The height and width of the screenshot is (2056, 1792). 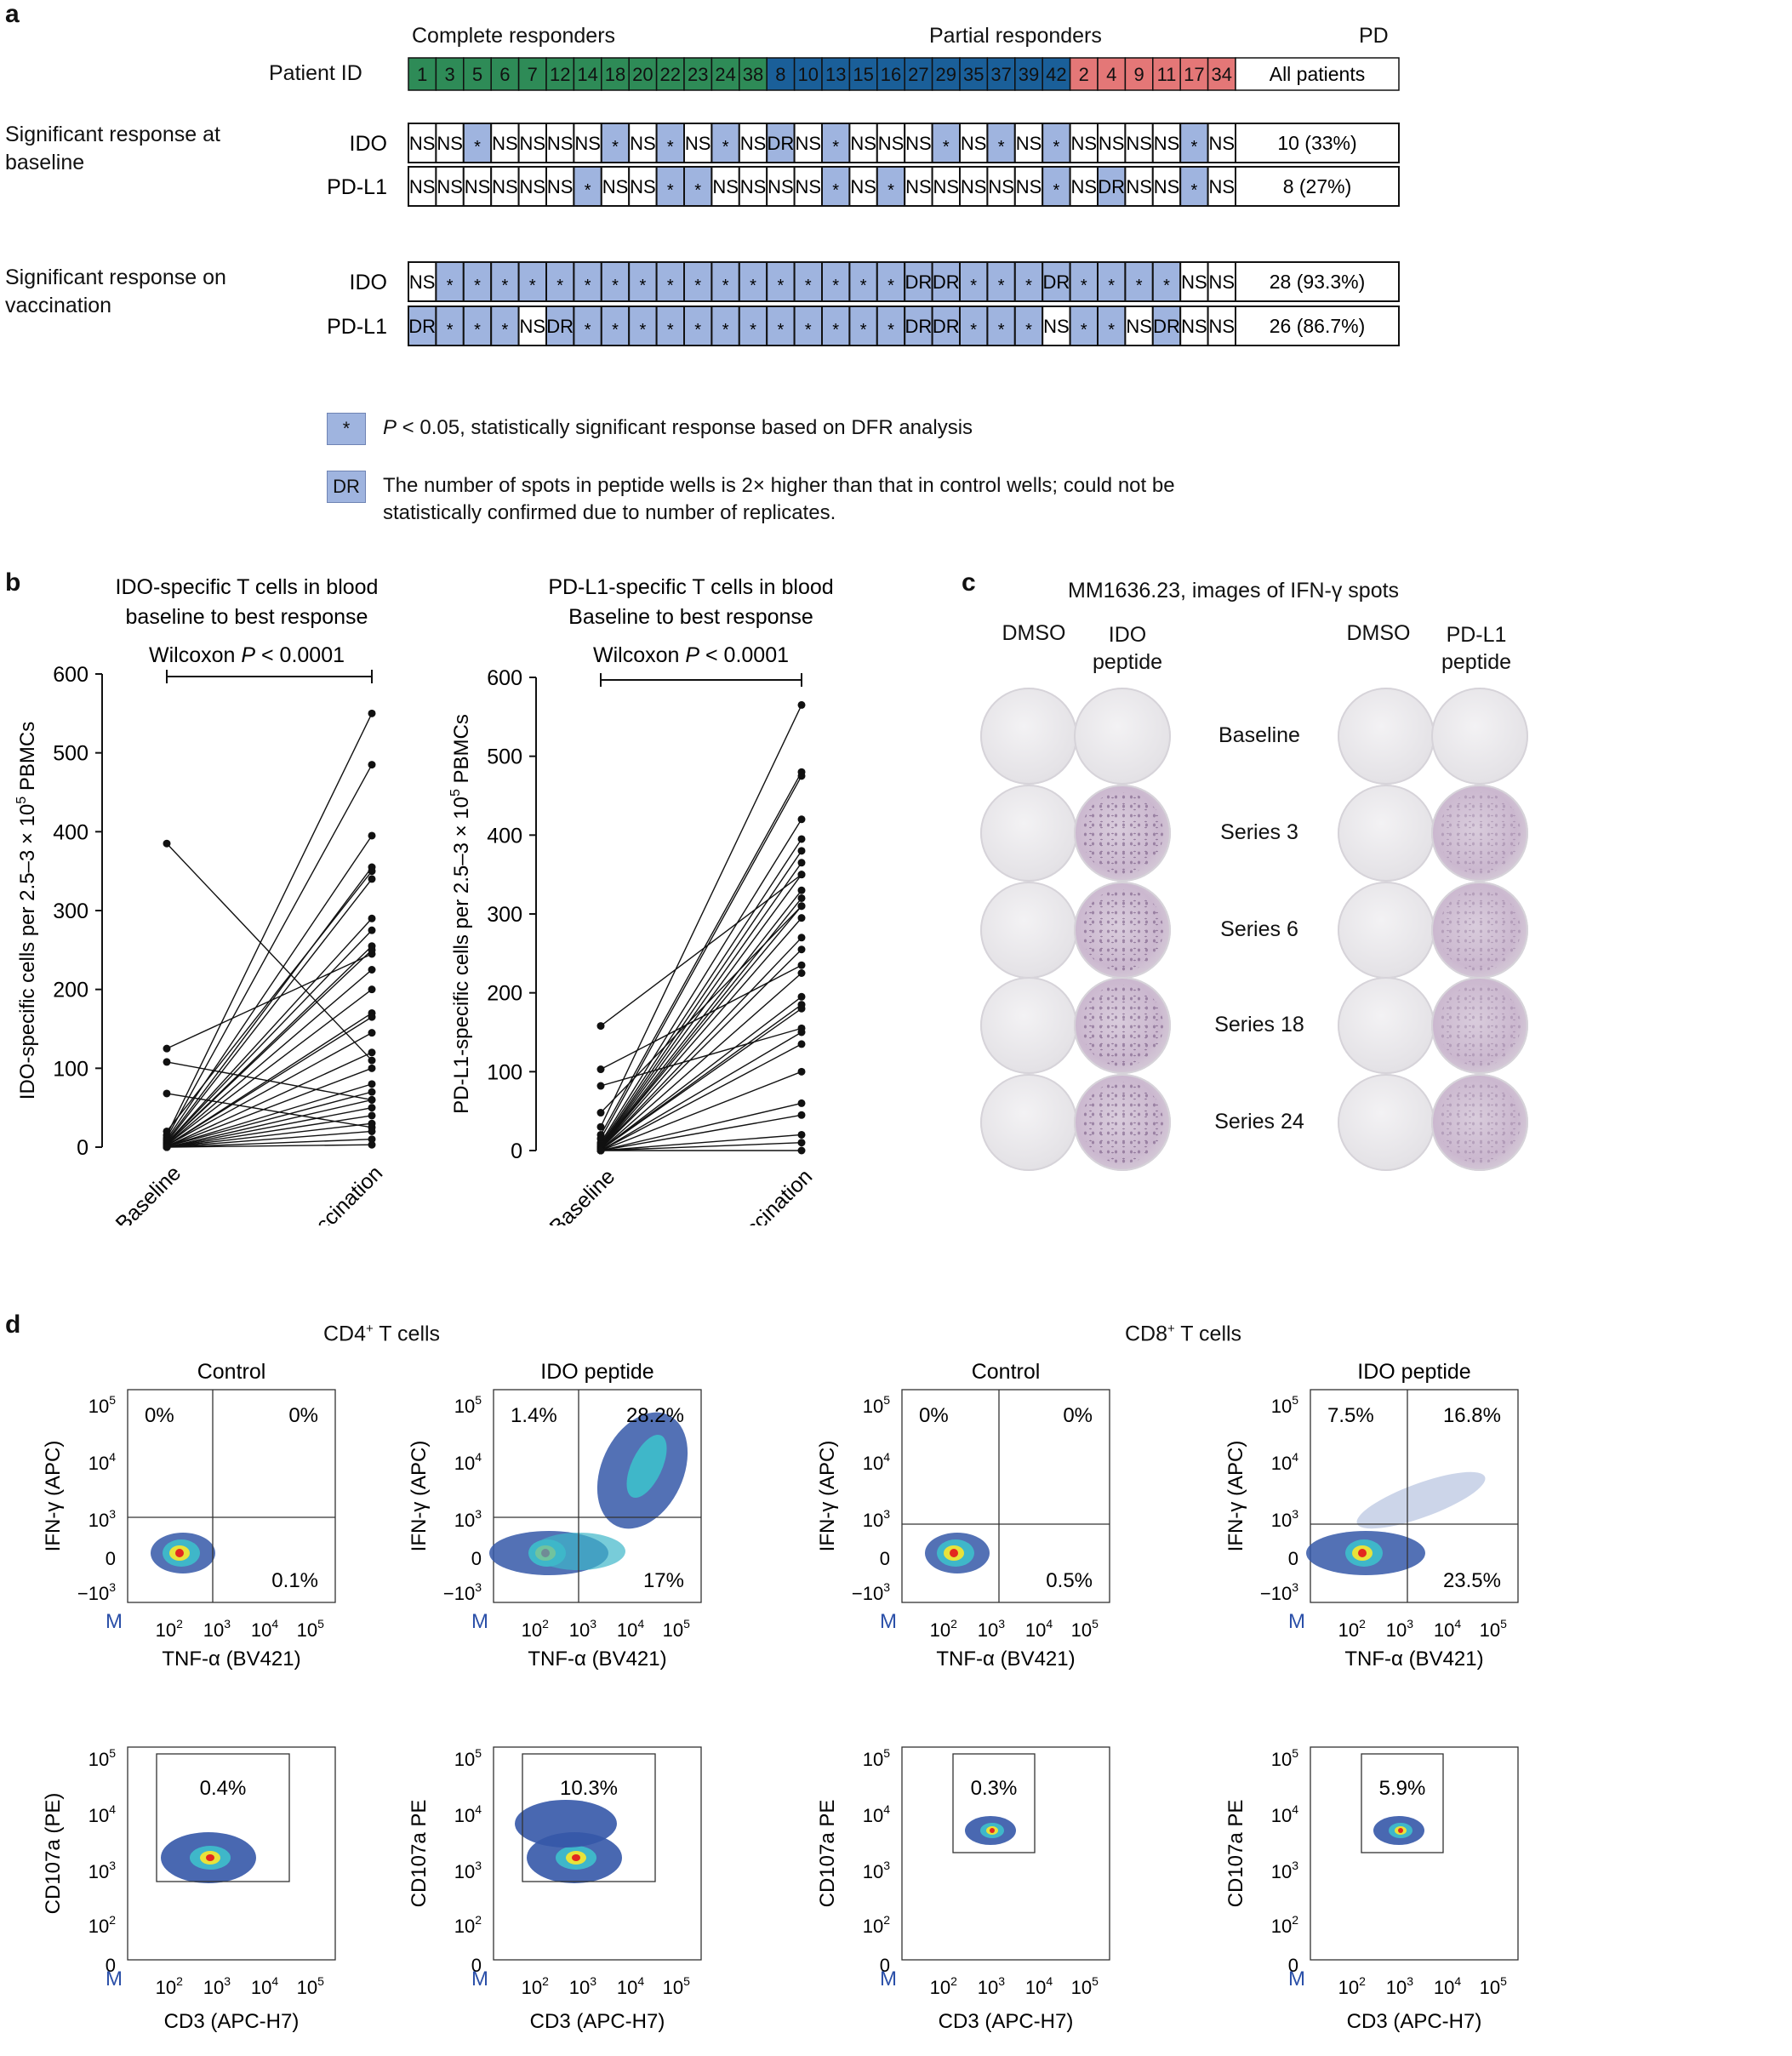 What do you see at coordinates (1259, 929) in the screenshot?
I see `series-row-label: Series 6` at bounding box center [1259, 929].